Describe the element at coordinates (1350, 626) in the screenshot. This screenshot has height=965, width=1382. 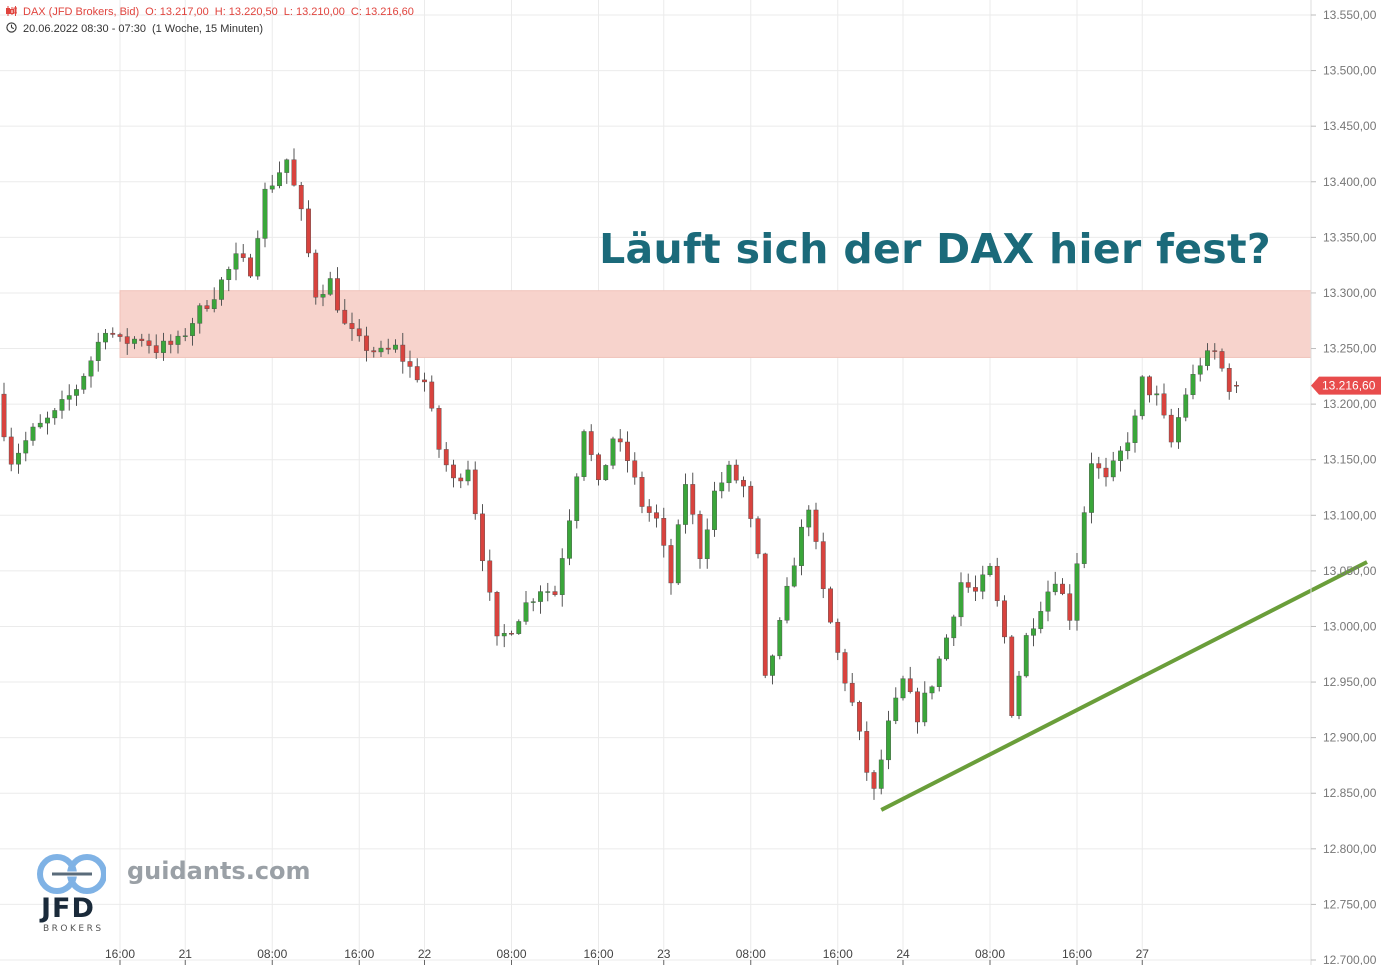
I see `y-tick-label: 13.000,00` at that location.